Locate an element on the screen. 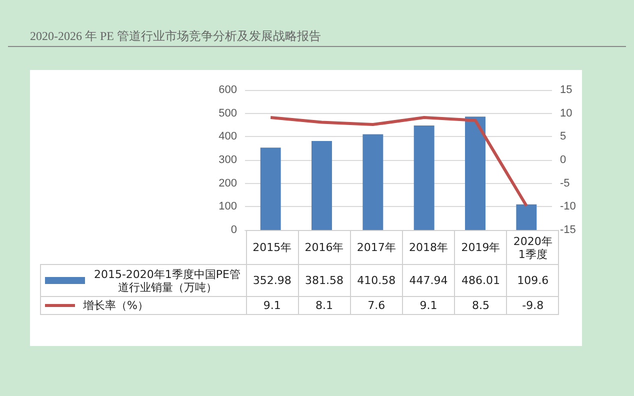  y2-tick-label: 5 is located at coordinates (563, 136).